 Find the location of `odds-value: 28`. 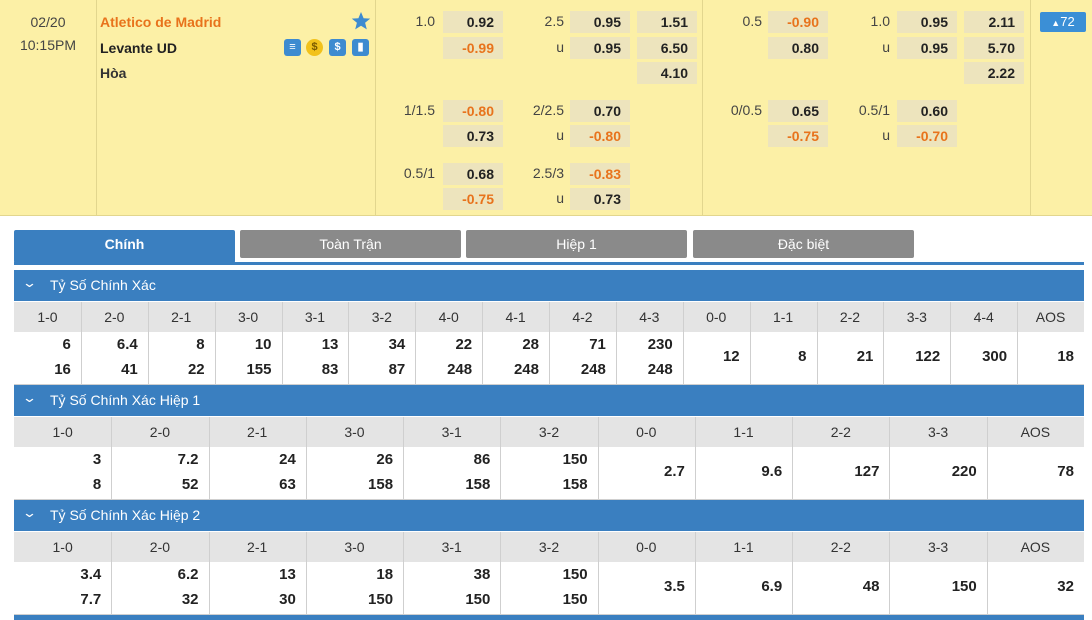

odds-value: 28 is located at coordinates (530, 344).